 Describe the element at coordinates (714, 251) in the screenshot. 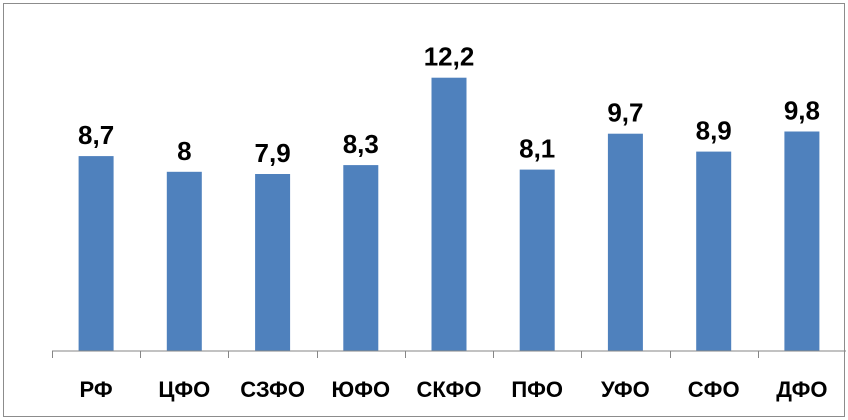

I see `bar-сфо` at that location.